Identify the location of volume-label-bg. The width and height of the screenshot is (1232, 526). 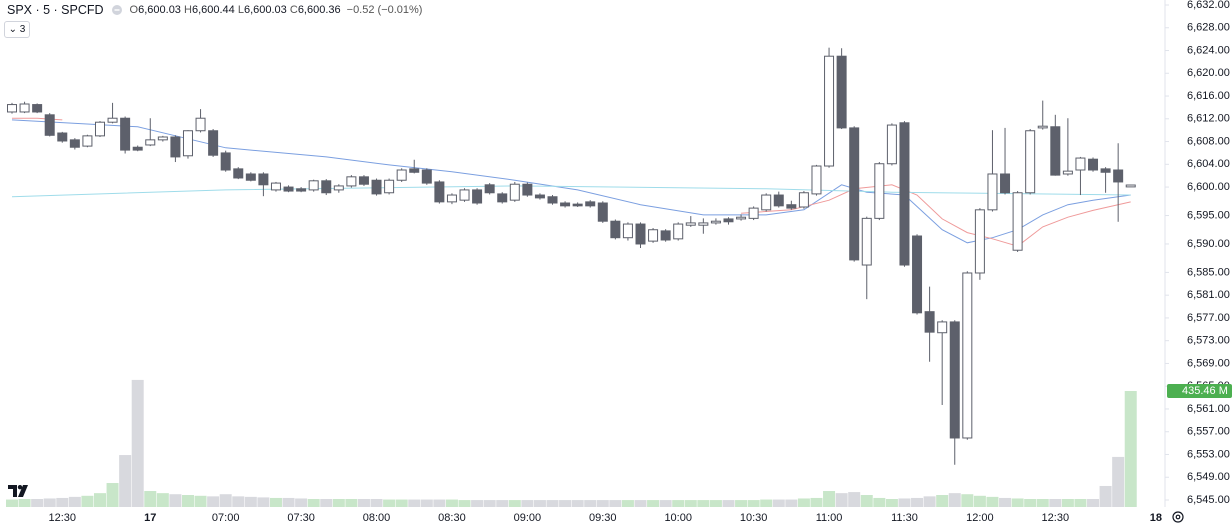
(1199, 390).